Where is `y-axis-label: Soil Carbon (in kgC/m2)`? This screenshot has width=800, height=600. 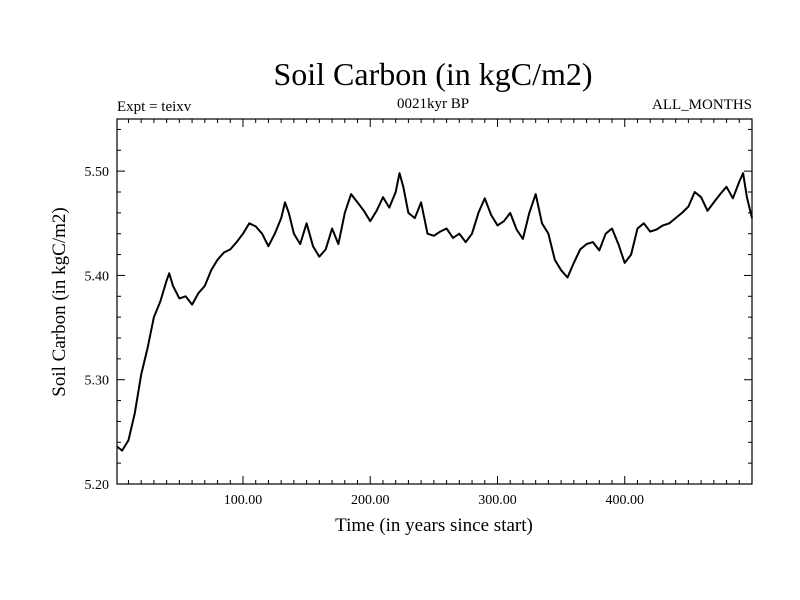 y-axis-label: Soil Carbon (in kgC/m2) is located at coordinates (59, 301).